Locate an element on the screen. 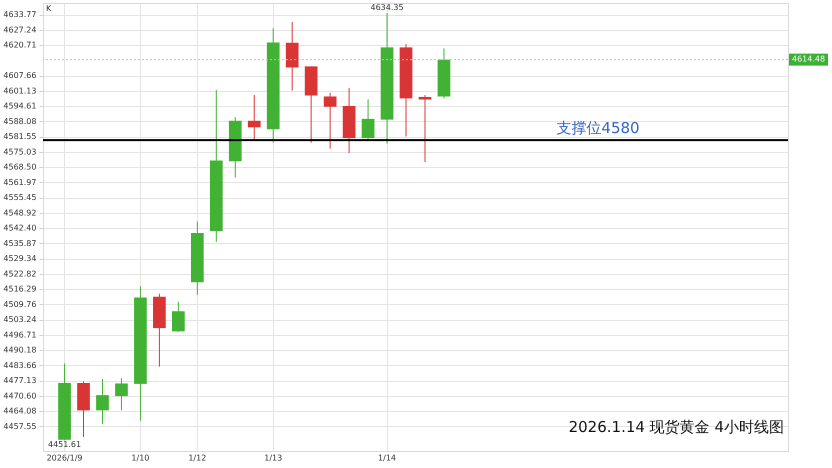  y-tick-label: 4627.24 is located at coordinates (19, 29).